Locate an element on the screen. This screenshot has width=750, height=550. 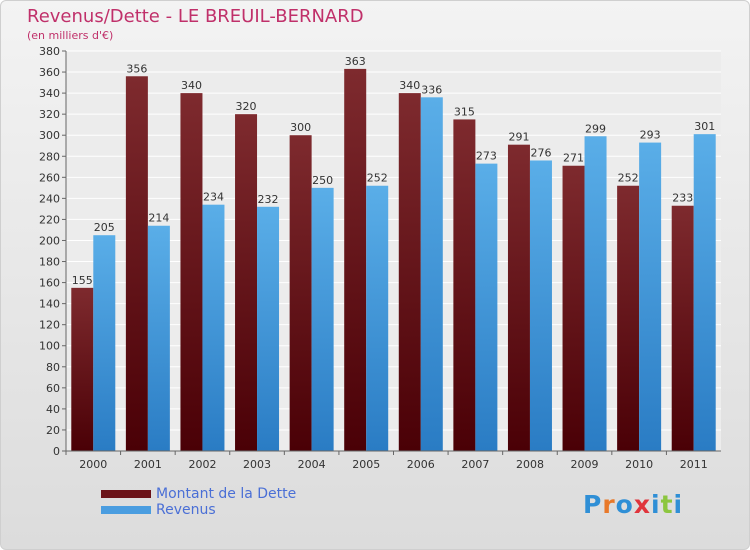
data-label-dette: 155 is located at coordinates (82, 280).